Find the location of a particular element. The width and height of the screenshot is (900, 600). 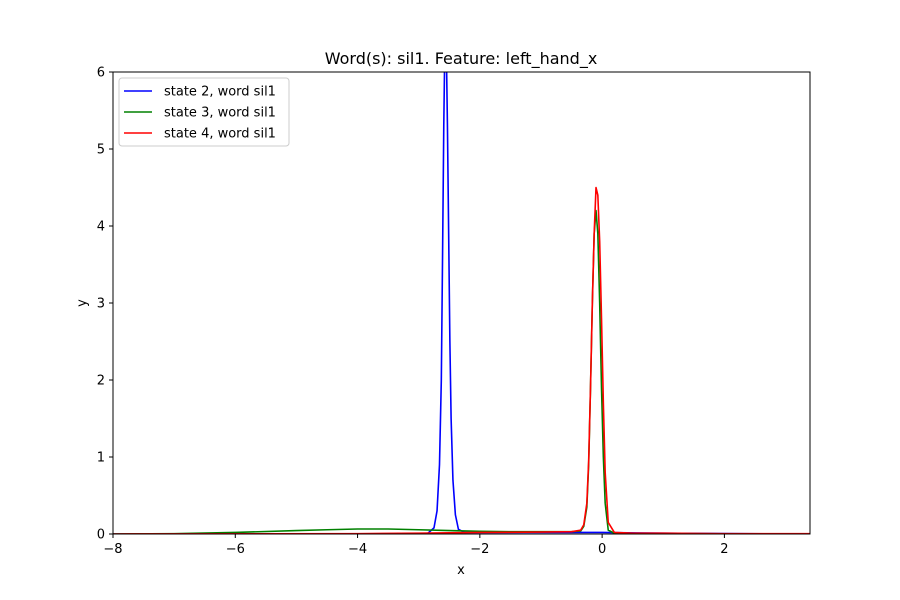

x-tick-label: 0 is located at coordinates (602, 549).